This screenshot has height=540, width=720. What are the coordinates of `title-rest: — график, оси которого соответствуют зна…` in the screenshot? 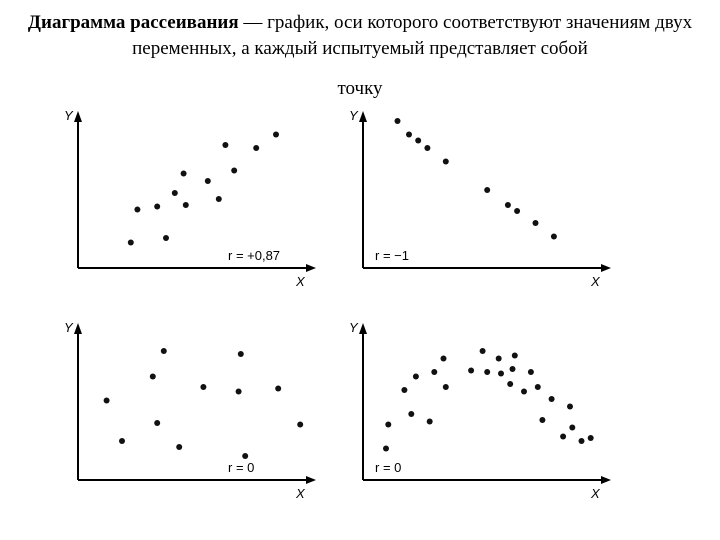 It's located at (412, 35).